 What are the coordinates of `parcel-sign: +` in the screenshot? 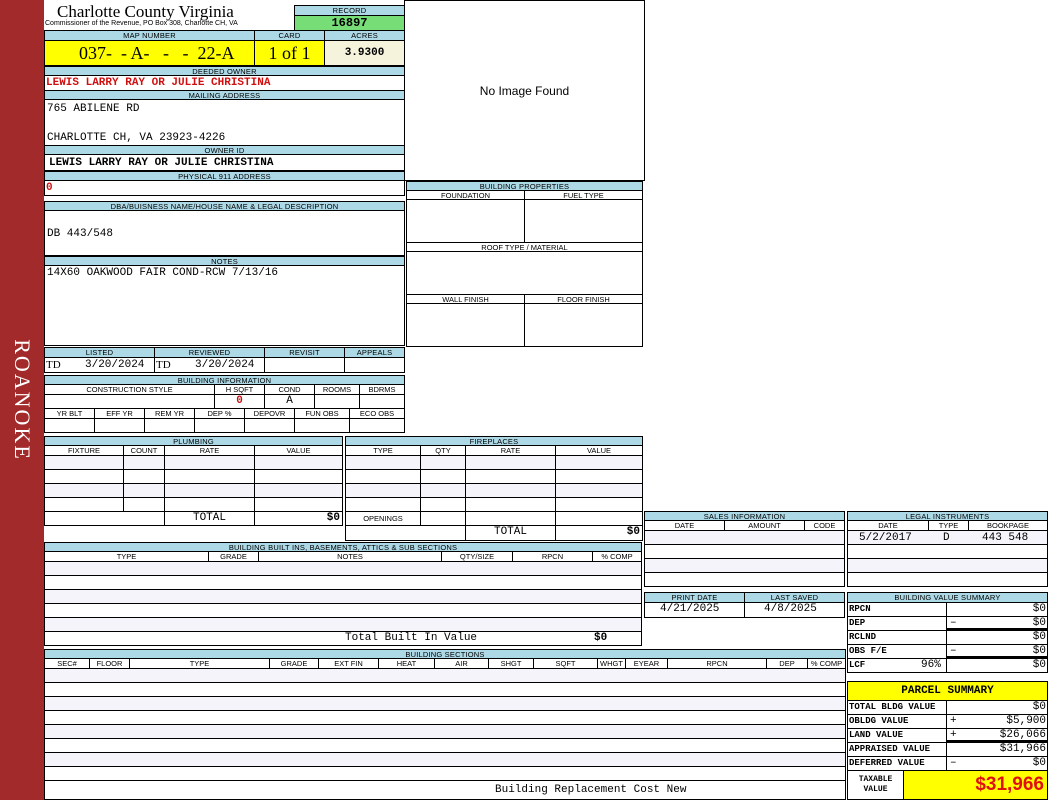 It's located at (953, 735).